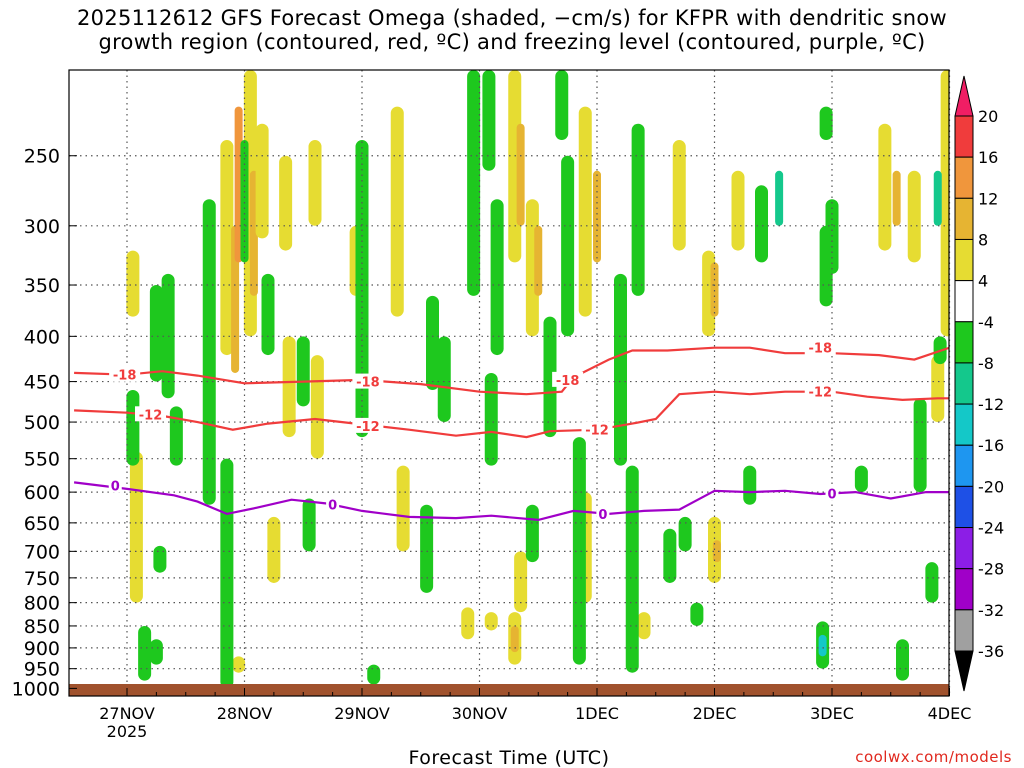 The image size is (1024, 768). What do you see at coordinates (821, 349) in the screenshot?
I see `contour-label-3: -18` at bounding box center [821, 349].